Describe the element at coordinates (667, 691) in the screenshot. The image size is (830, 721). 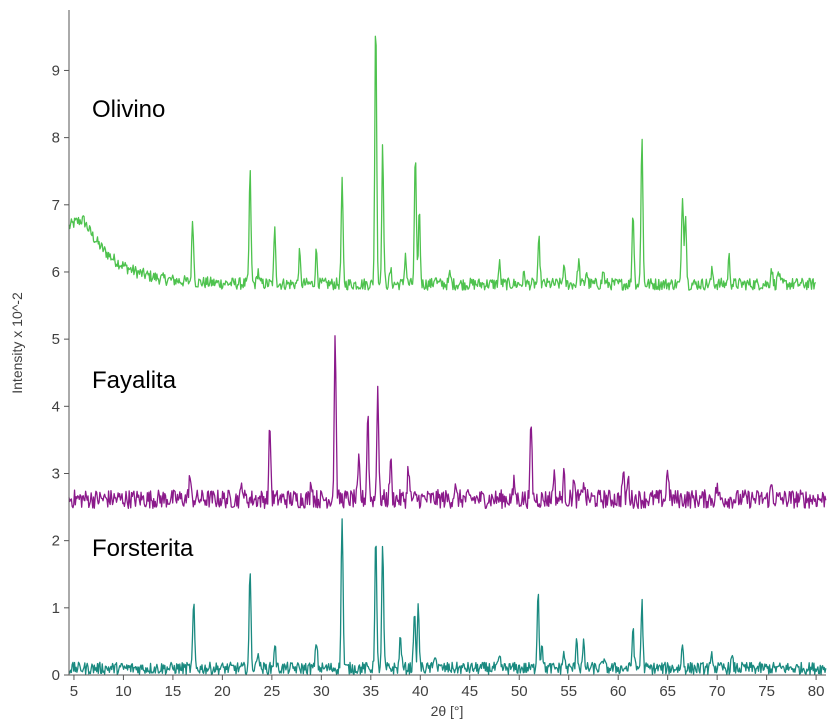
I see `x-tick-label: 65` at that location.